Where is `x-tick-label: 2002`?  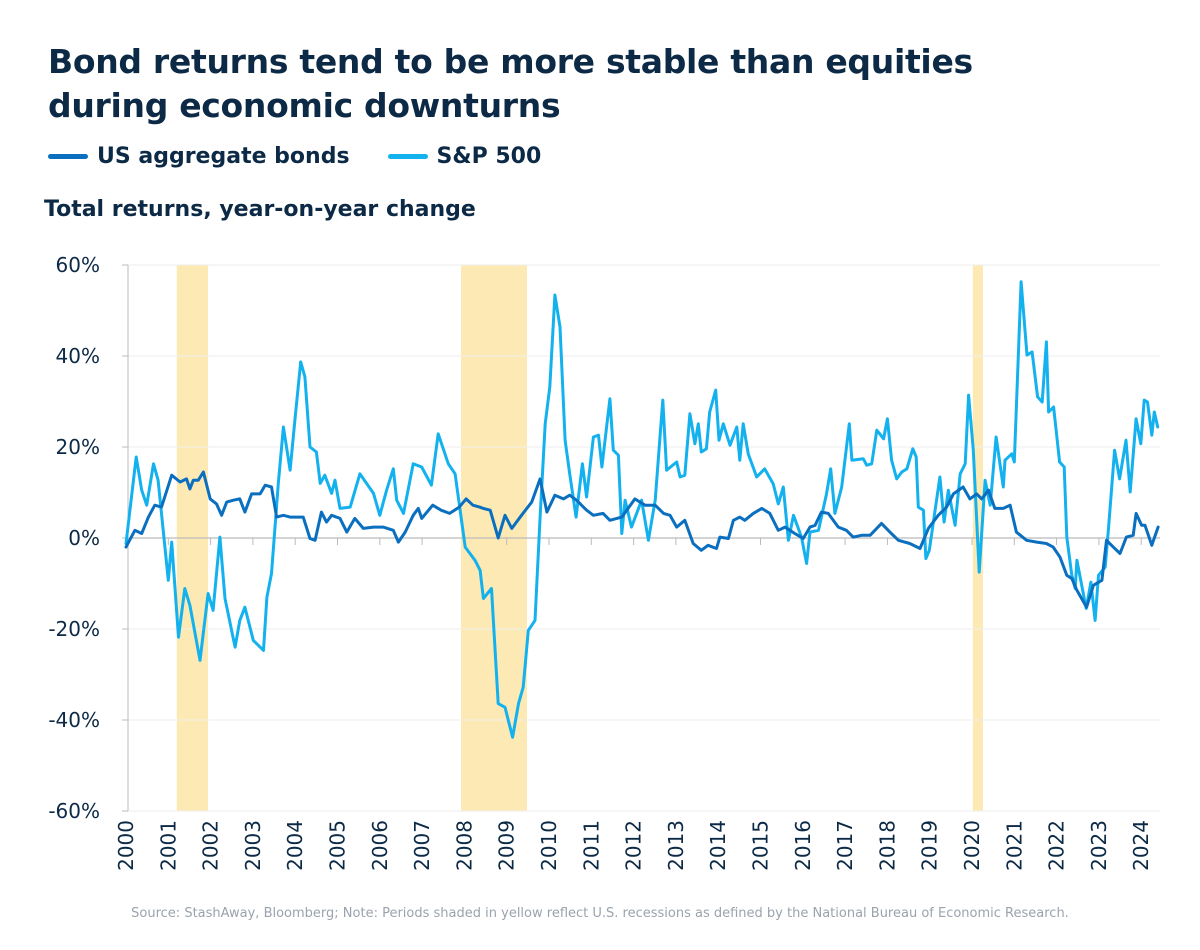
x-tick-label: 2002 is located at coordinates (211, 845).